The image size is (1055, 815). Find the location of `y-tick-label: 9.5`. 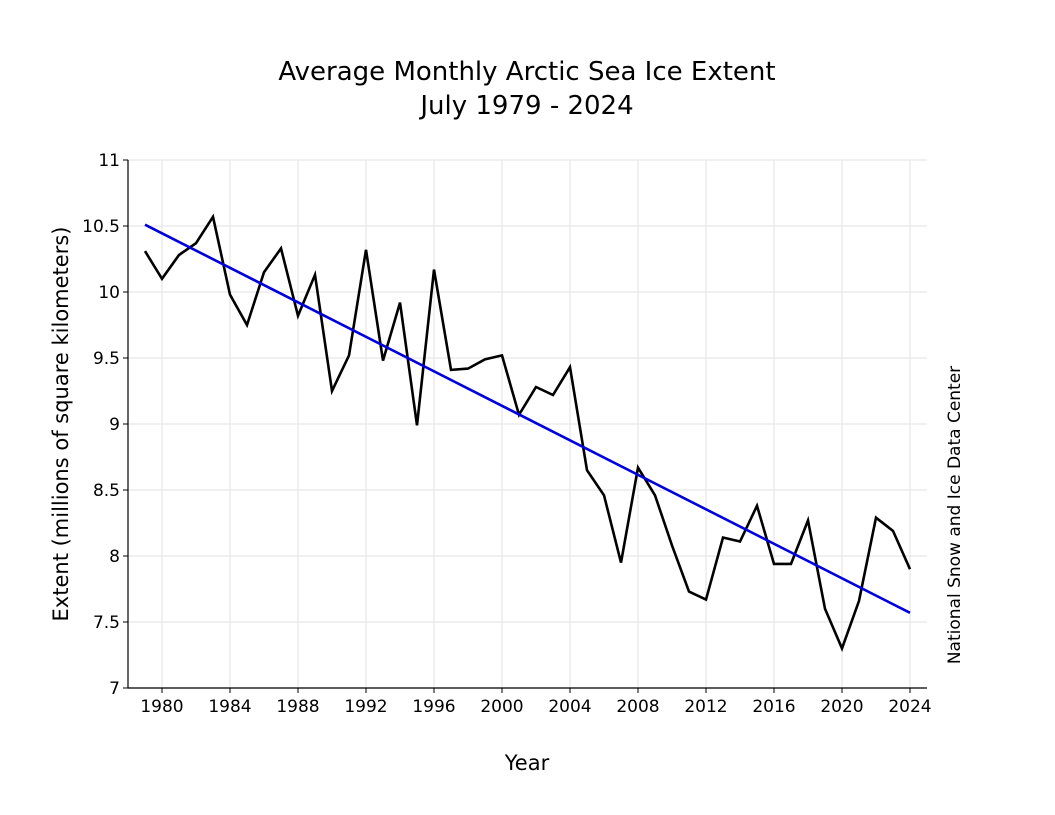

y-tick-label: 9.5 is located at coordinates (106, 359).